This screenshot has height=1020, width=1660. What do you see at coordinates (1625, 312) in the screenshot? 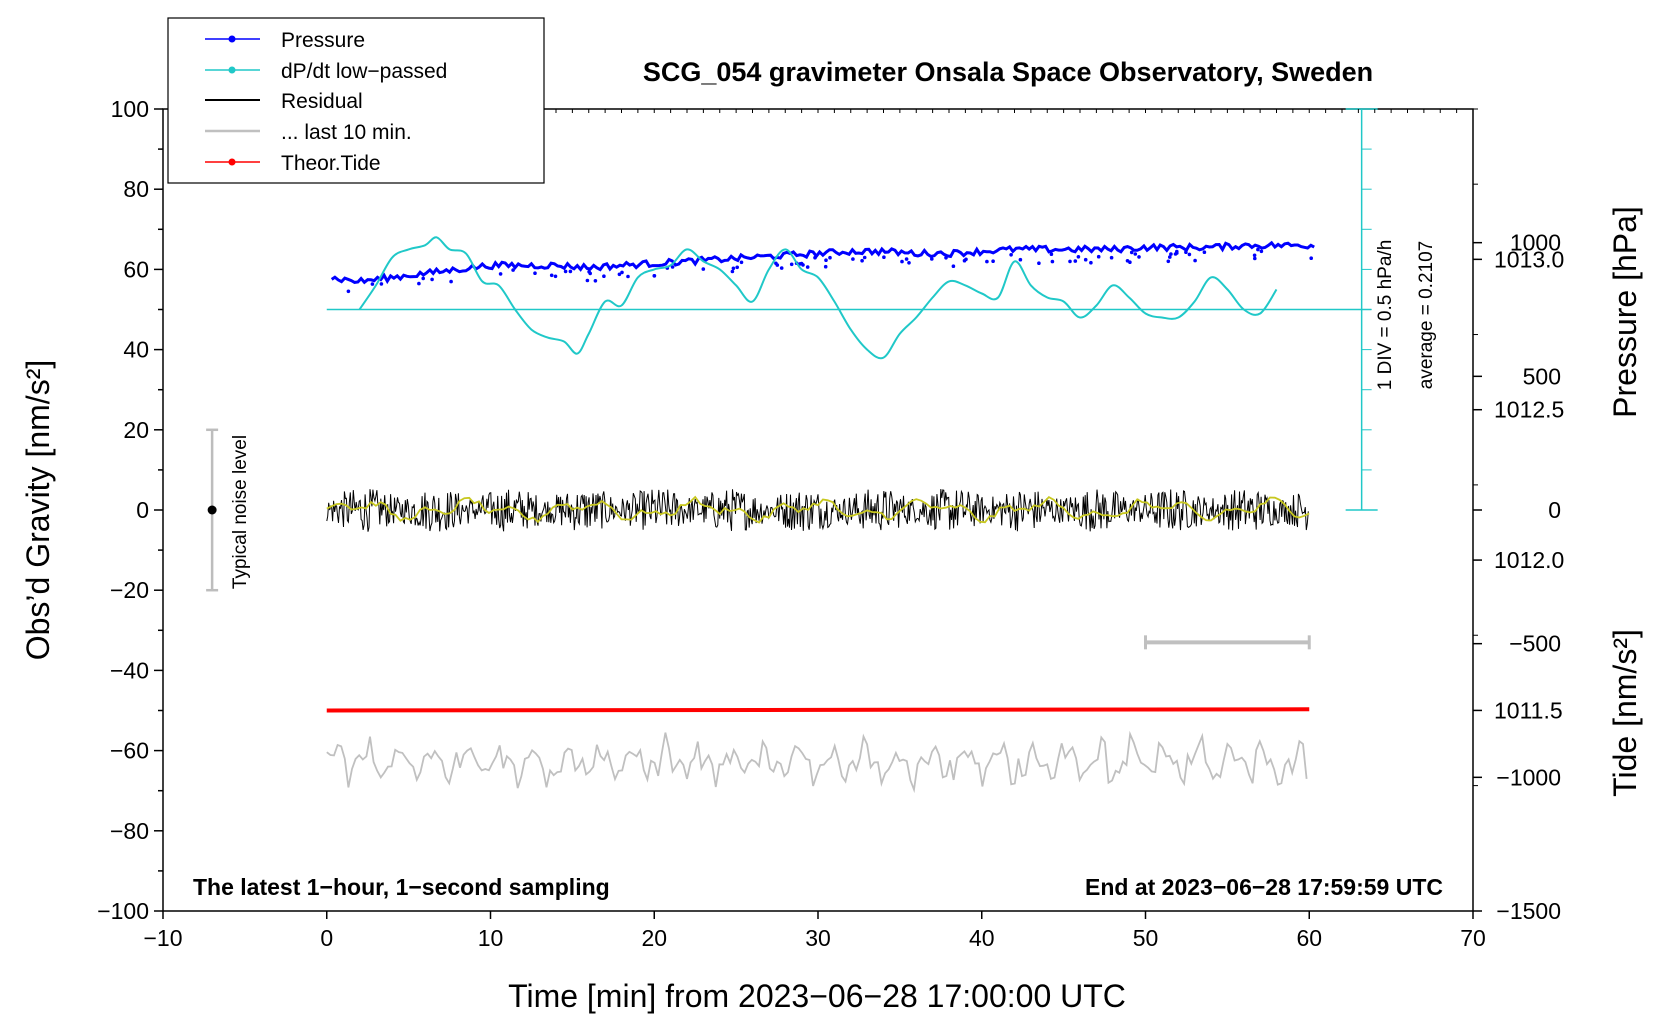
I see `y-axis-title-pressure: Pressure [hPa]` at bounding box center [1625, 312].